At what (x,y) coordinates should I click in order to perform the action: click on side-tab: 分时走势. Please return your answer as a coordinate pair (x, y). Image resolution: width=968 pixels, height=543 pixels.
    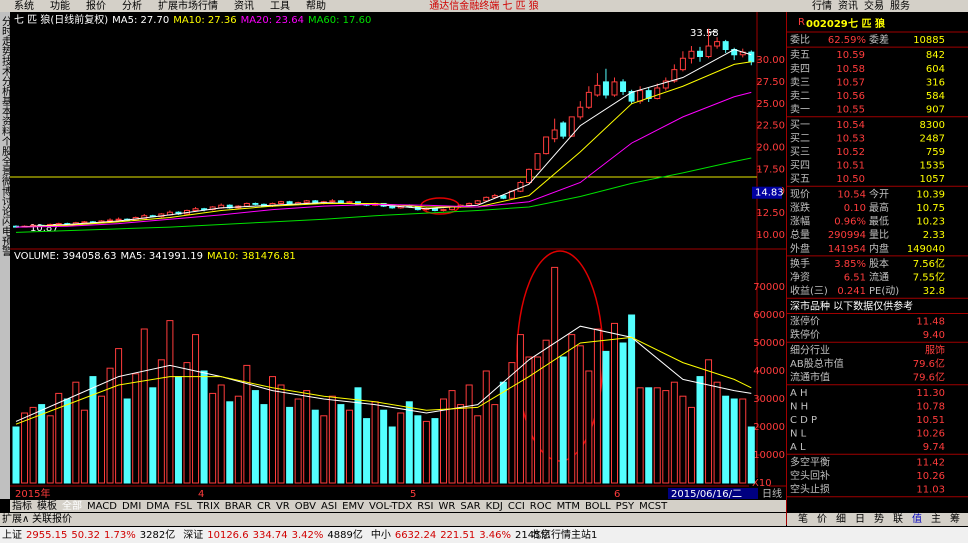
    Looking at the image, I should click on (6, 36).